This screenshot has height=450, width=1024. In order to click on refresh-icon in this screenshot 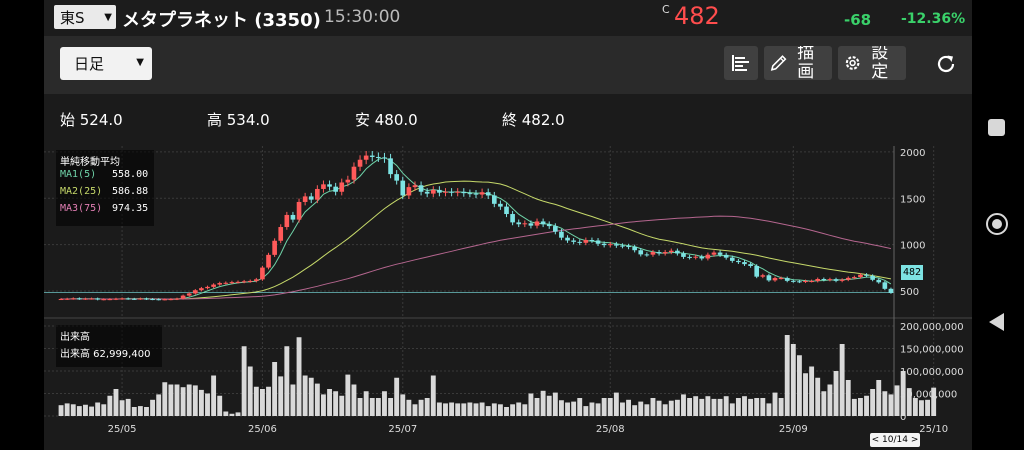, I will do `click(946, 64)`.